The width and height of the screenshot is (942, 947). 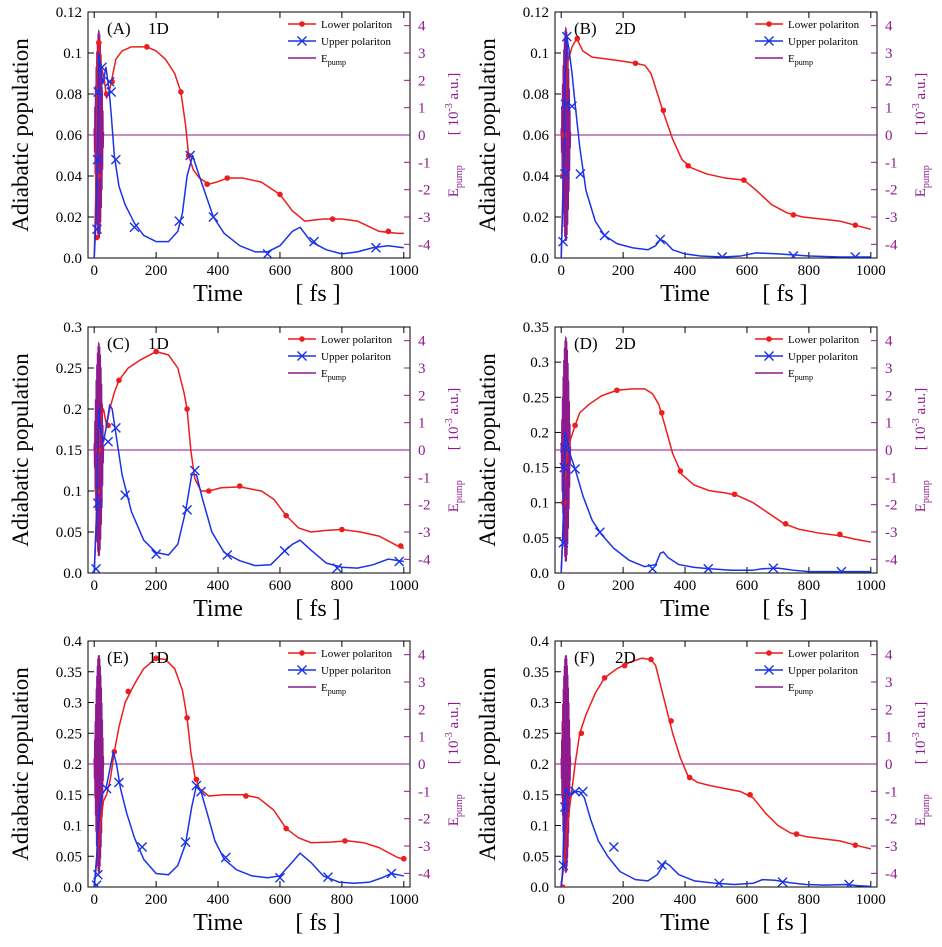 I want to click on y2-label-unit-tail: a.u.], so click(x=921, y=403).